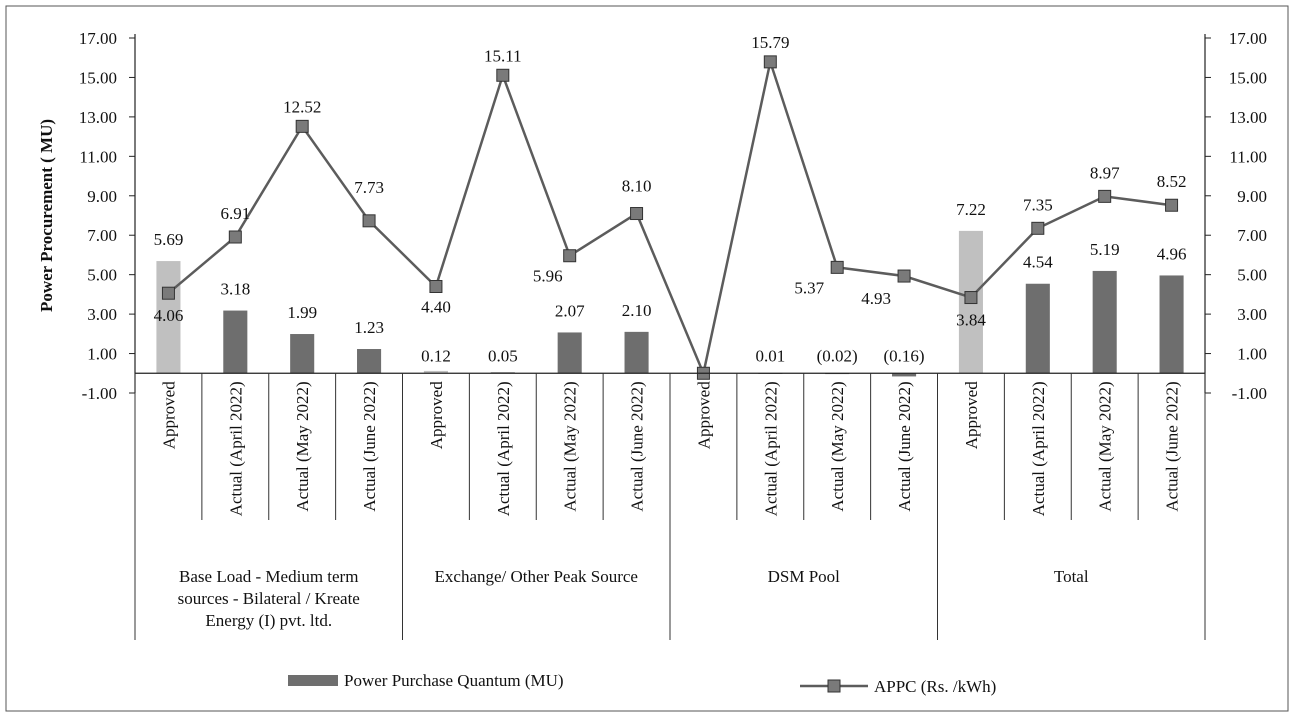 This screenshot has width=1294, height=717. I want to click on appc-value-label: 5.96, so click(548, 276).